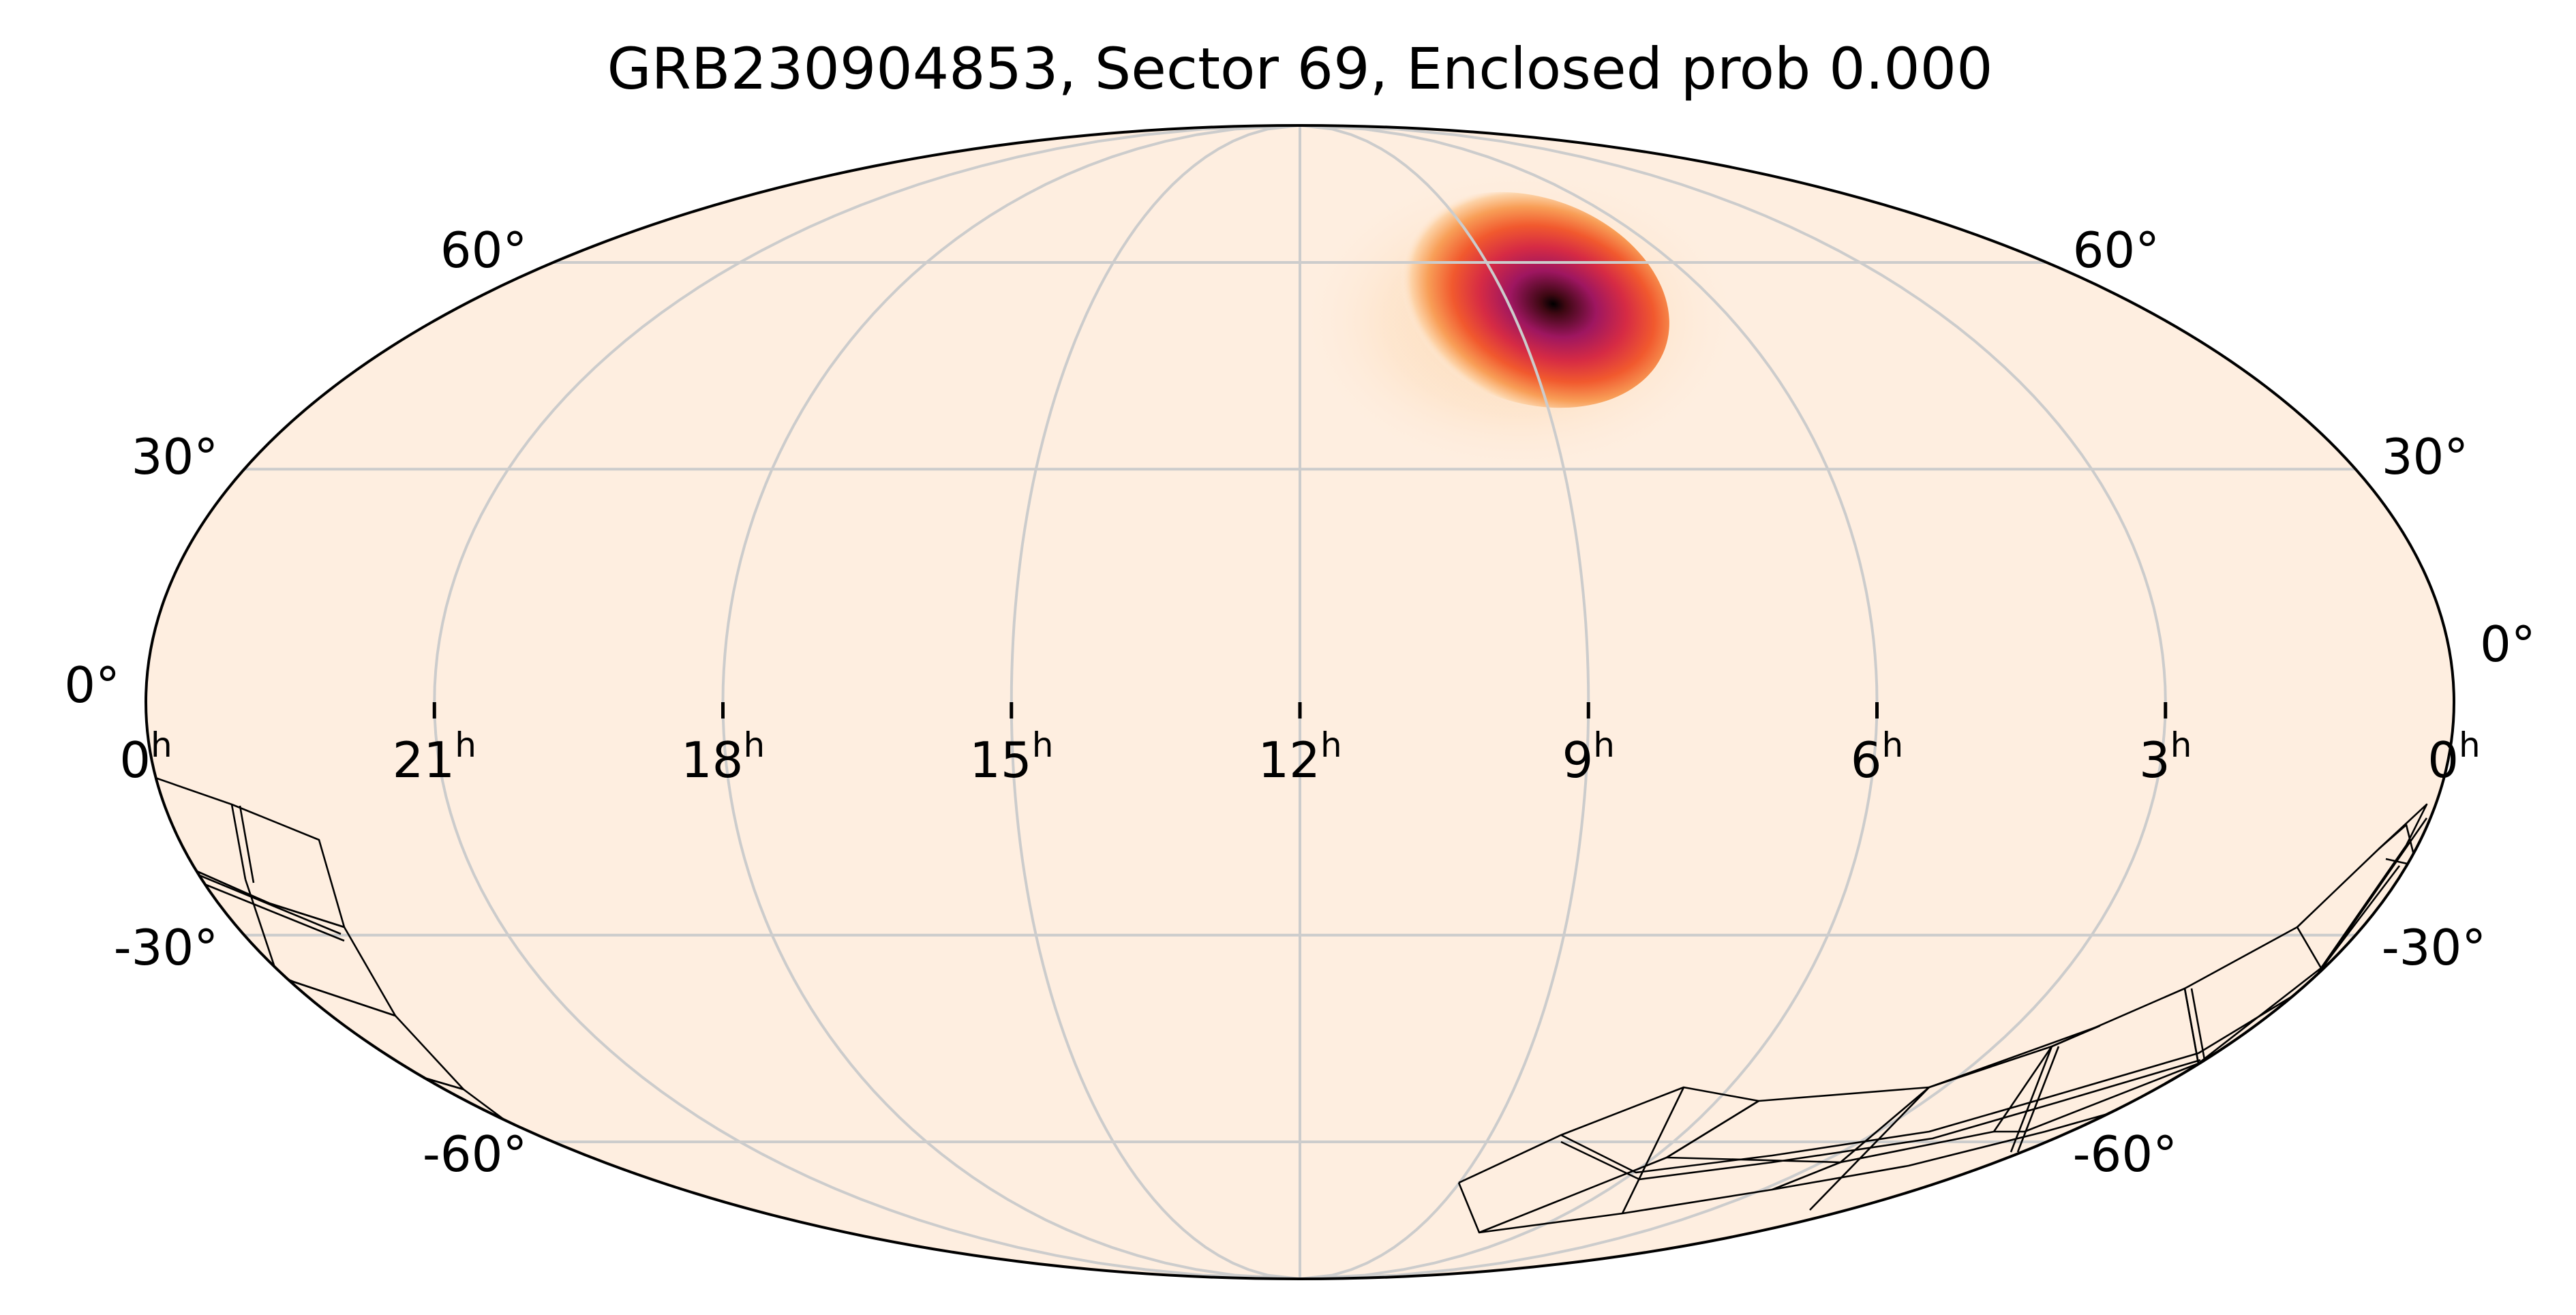 This screenshot has height=1315, width=2576. What do you see at coordinates (2125, 1154) in the screenshot?
I see `dec-tick-label-right: -60°` at bounding box center [2125, 1154].